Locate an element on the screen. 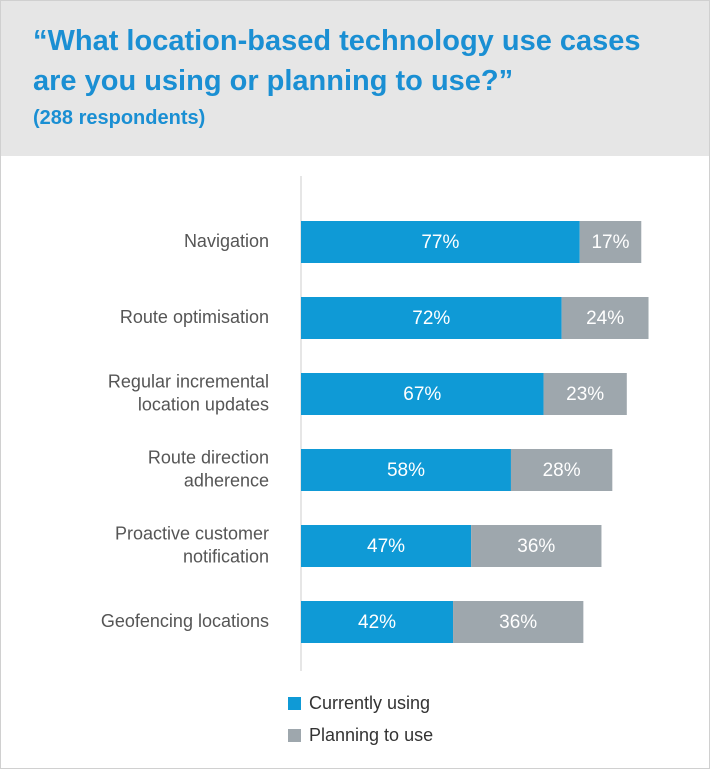 This screenshot has height=769, width=710. value-label: 72% is located at coordinates (431, 318).